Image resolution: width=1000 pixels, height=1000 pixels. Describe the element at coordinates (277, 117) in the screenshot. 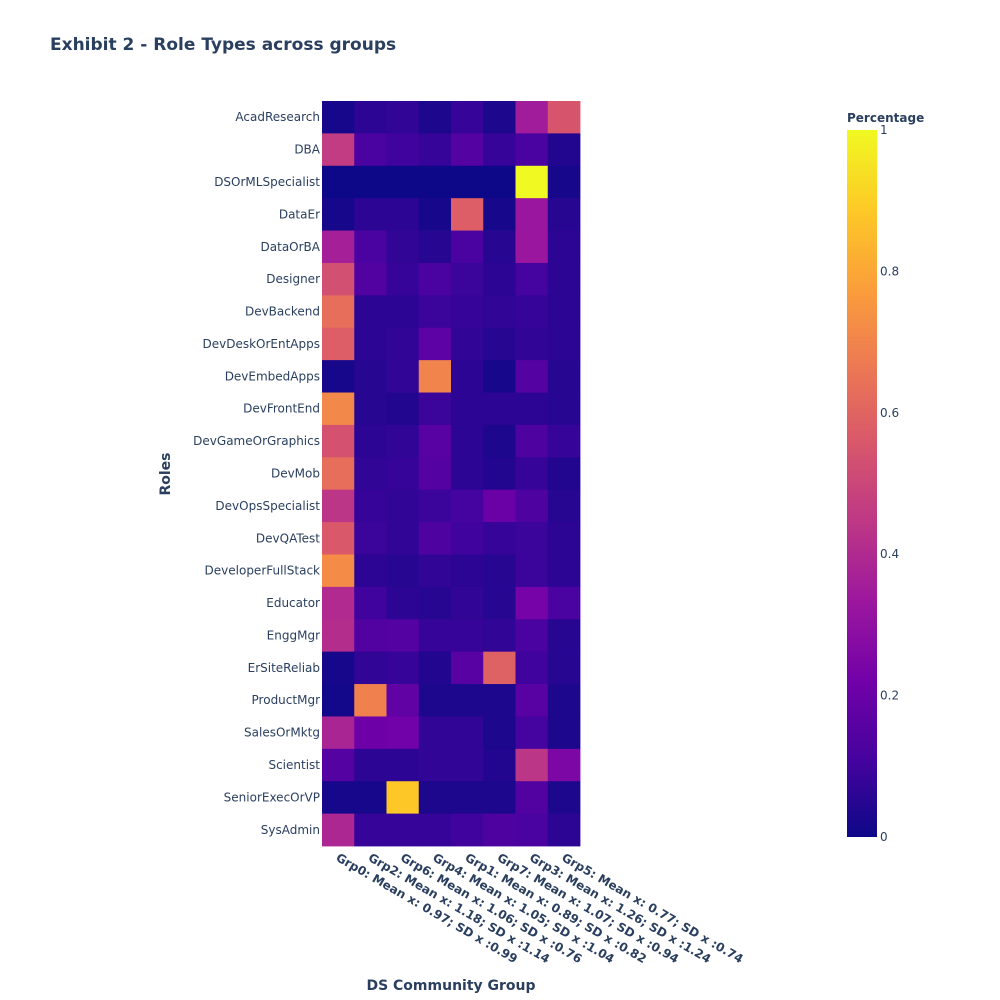

I see `y-tick-label: AcadResearch` at that location.